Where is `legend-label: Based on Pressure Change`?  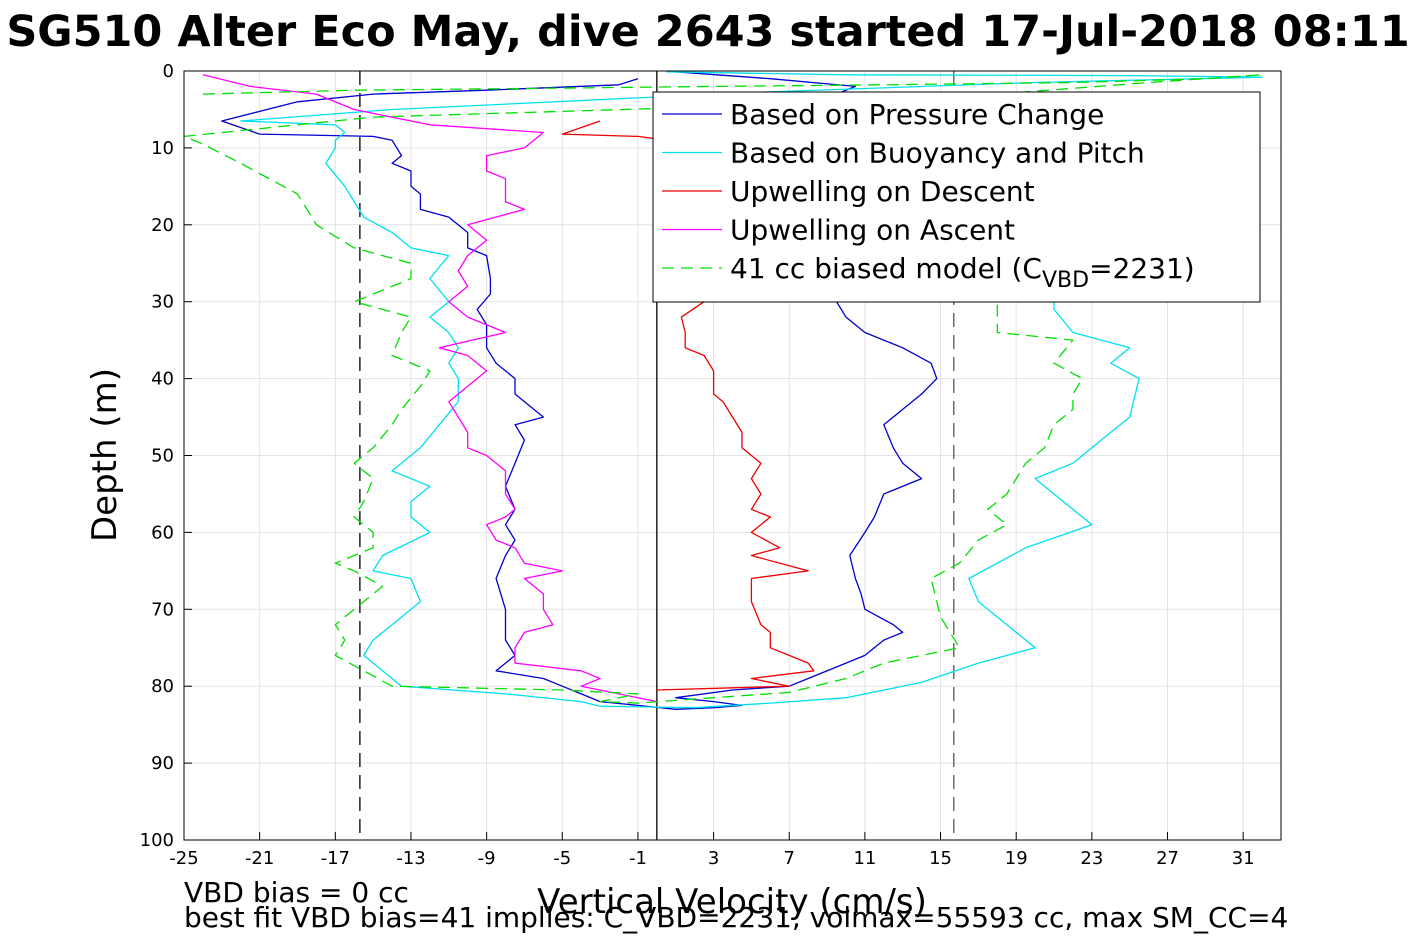 legend-label: Based on Pressure Change is located at coordinates (917, 114).